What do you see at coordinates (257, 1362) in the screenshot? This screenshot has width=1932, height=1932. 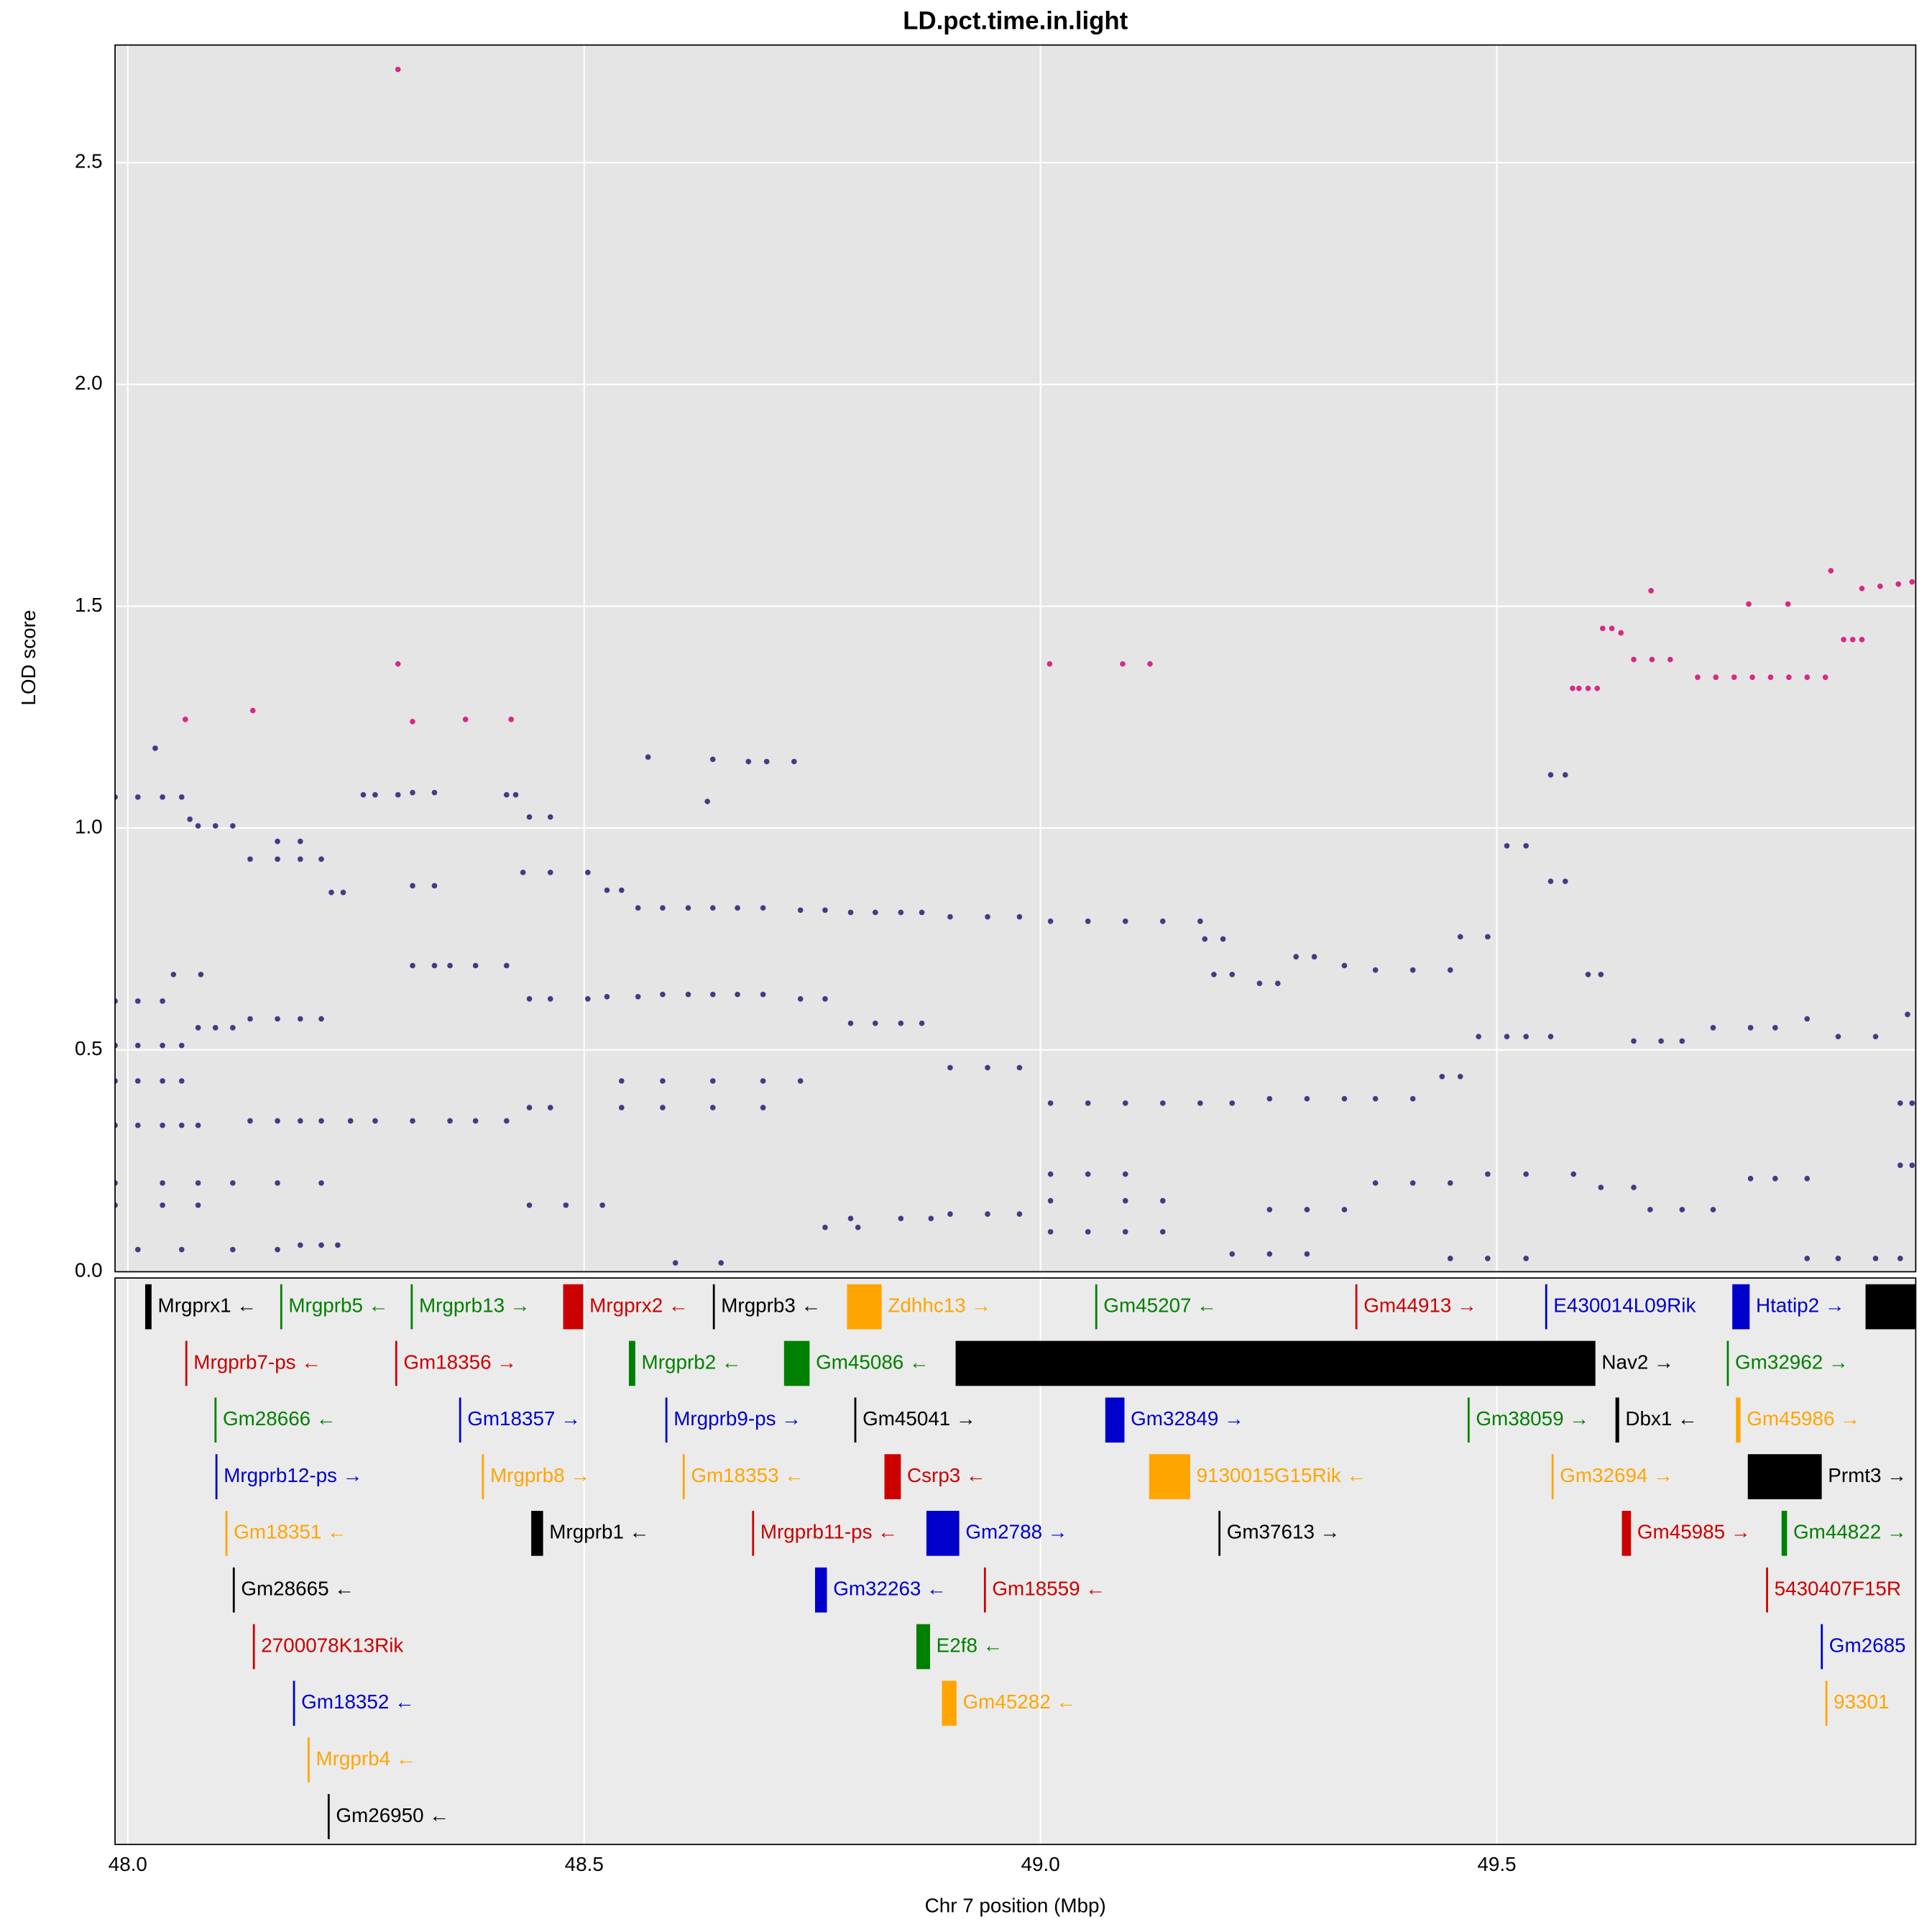 I see `gene-label: Mrgprb7-ps ←` at bounding box center [257, 1362].